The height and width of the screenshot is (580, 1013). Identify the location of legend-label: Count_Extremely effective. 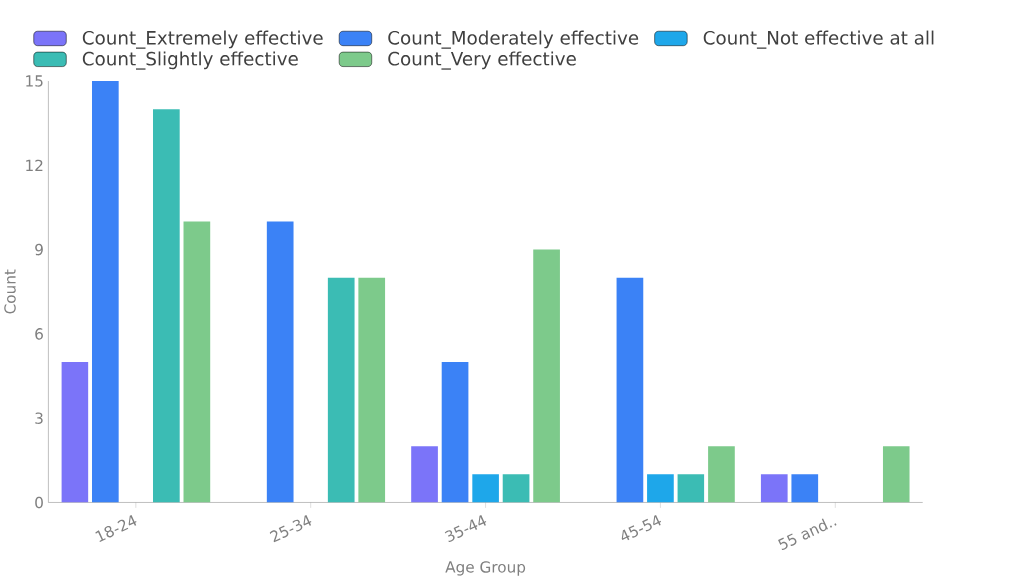
(202, 39).